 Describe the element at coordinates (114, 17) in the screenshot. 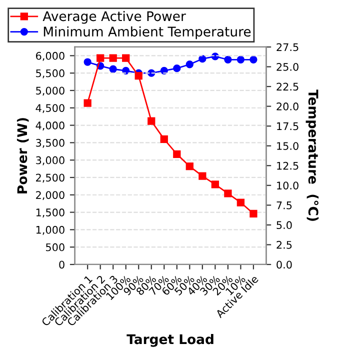

I see `legend-label: Average Active Power` at that location.